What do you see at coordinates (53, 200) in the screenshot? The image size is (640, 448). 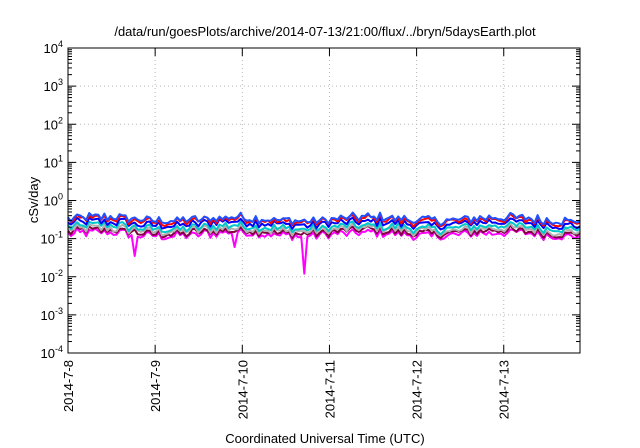 I see `y-tick-label: 10⁰` at bounding box center [53, 200].